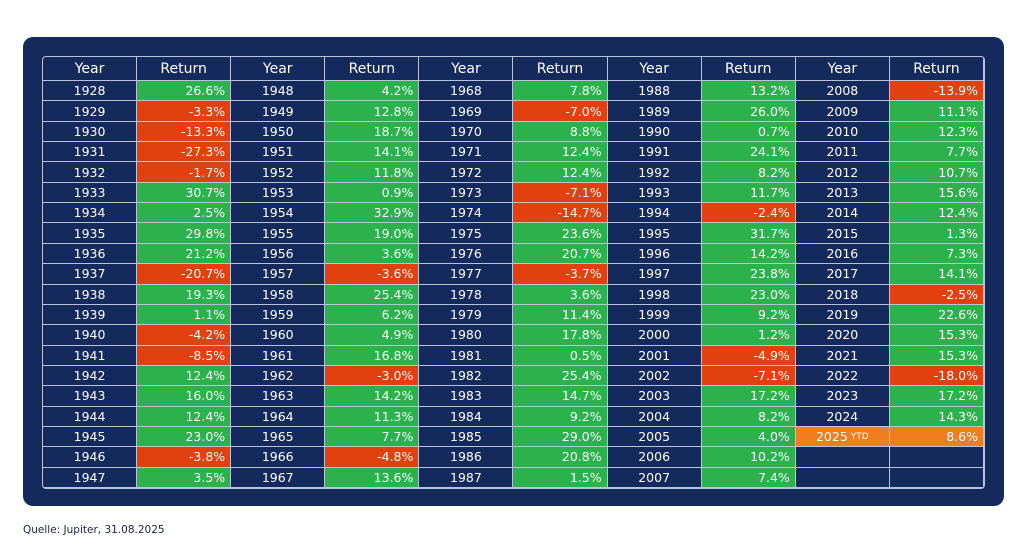 The height and width of the screenshot is (559, 1024). I want to click on return-cell: 0.5%, so click(560, 355).